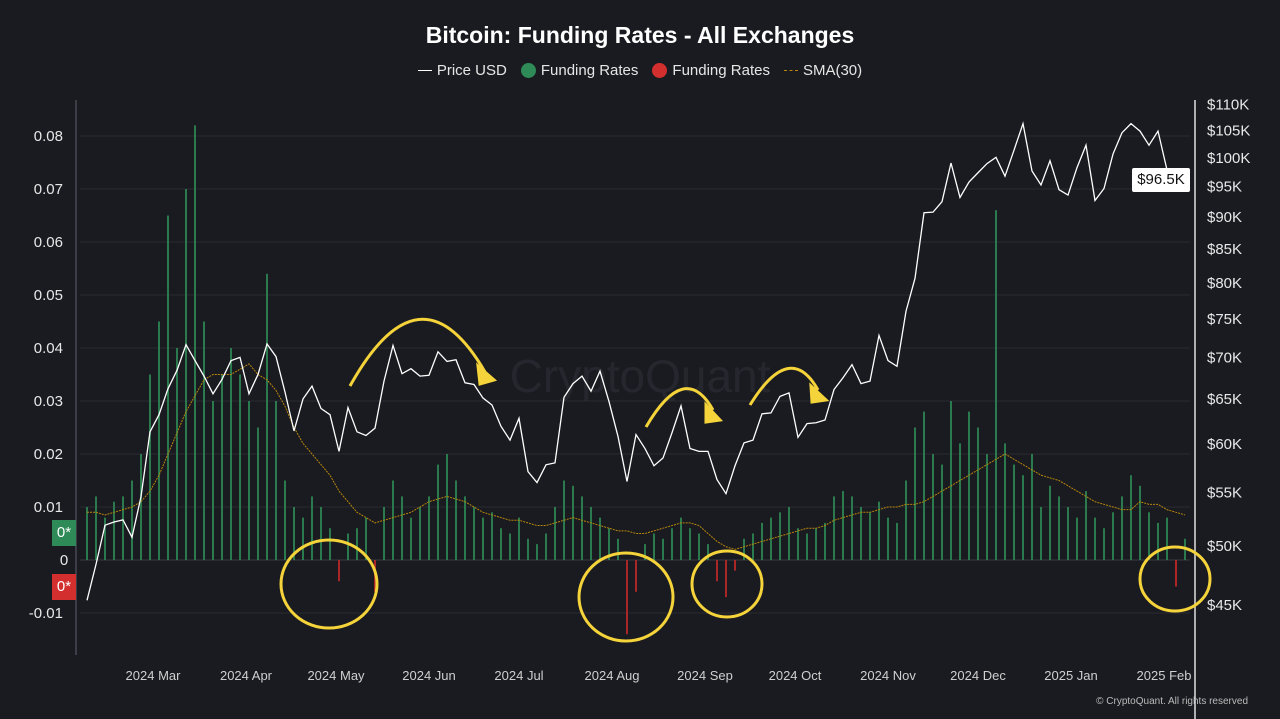  Describe the element at coordinates (246, 675) in the screenshot. I see `x-tick-label: 2024 Apr` at that location.